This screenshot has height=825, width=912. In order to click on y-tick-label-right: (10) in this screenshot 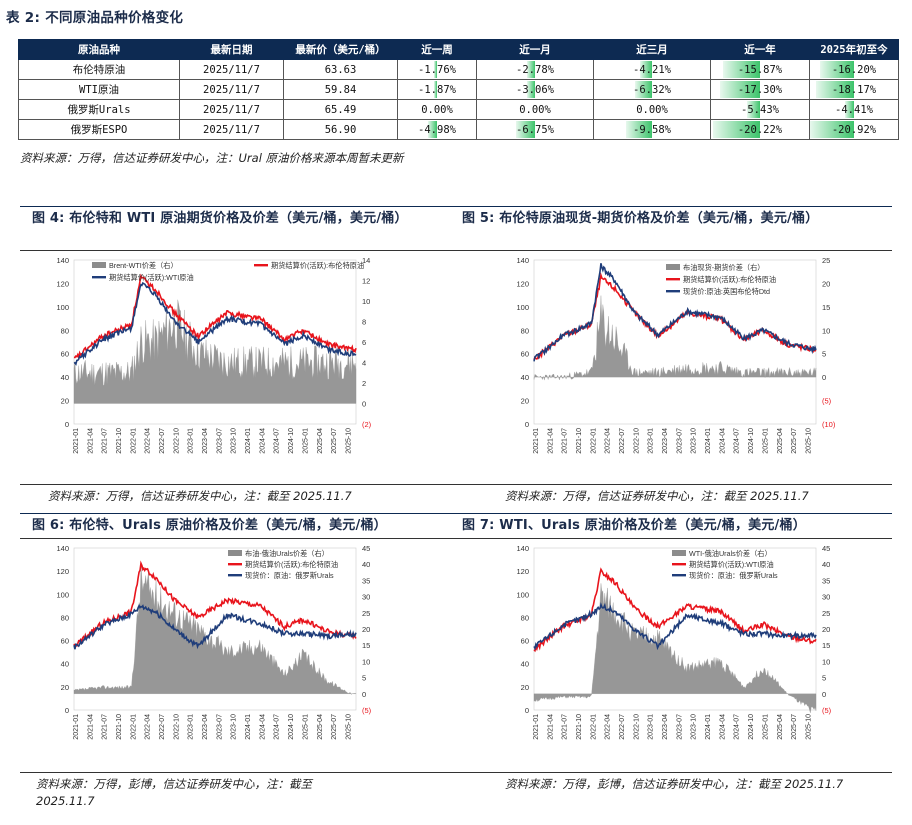, I will do `click(829, 424)`.